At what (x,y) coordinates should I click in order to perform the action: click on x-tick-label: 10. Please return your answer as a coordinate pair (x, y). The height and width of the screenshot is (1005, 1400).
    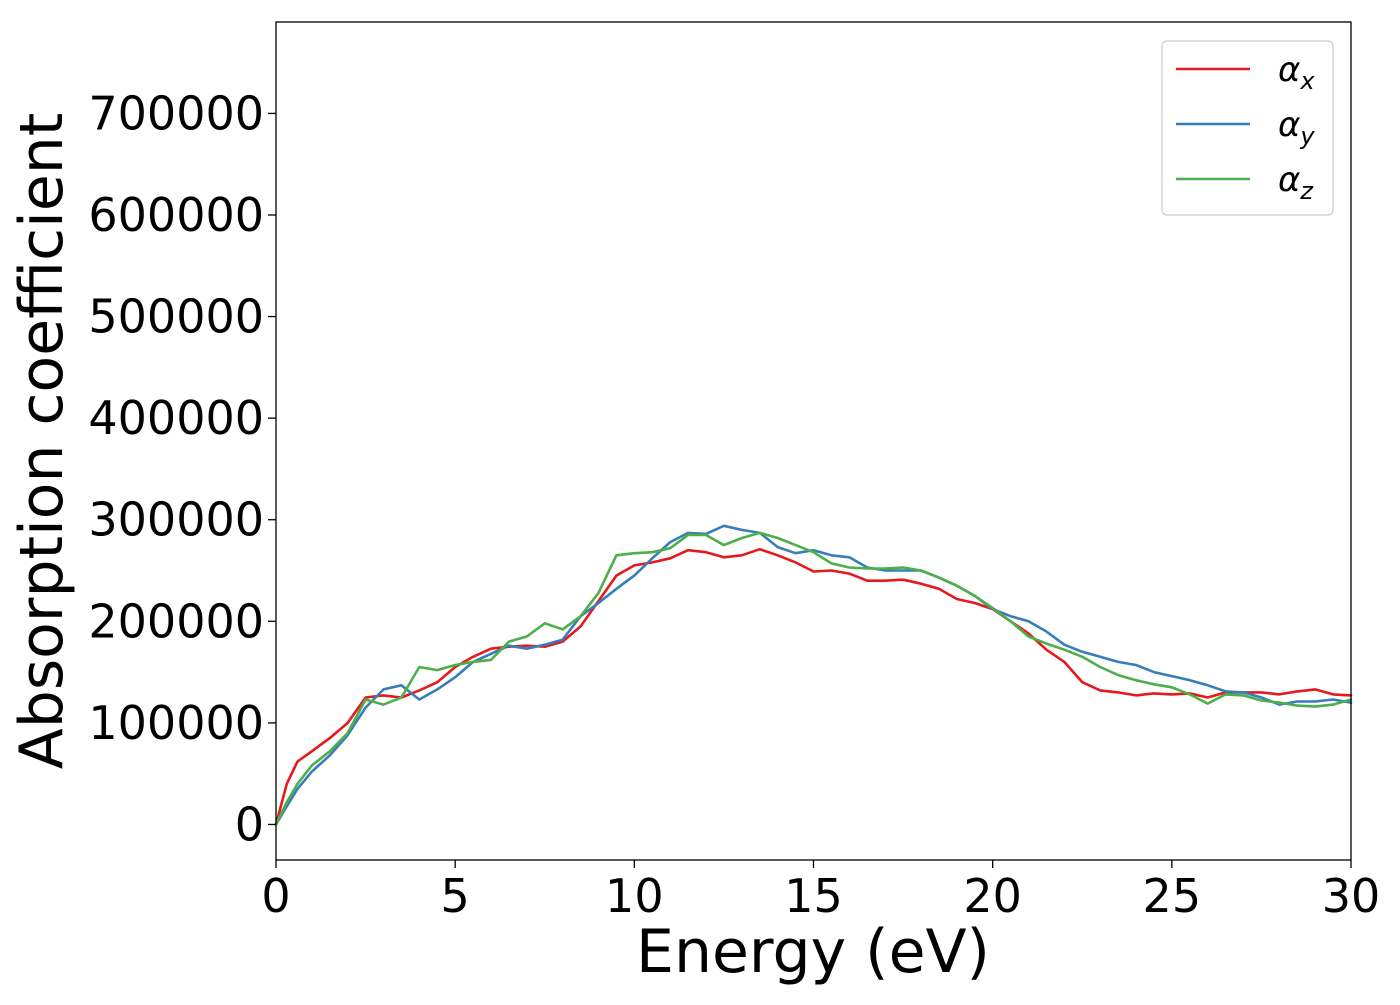
    Looking at the image, I should click on (634, 896).